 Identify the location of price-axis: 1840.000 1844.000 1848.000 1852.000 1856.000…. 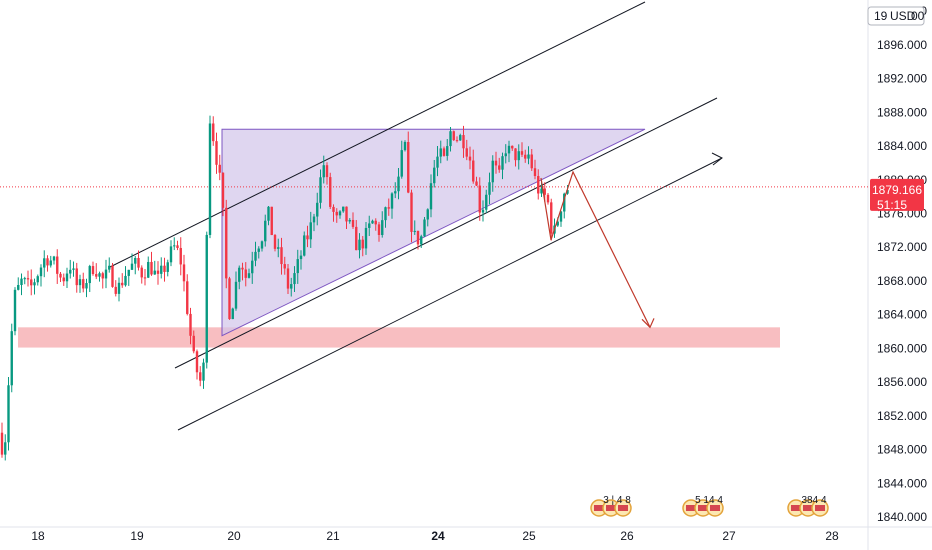
(902, 264).